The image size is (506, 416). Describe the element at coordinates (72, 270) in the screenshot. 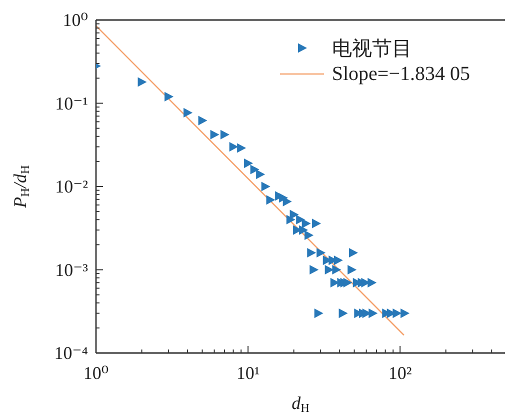

I see `y-tick-label: 10⁻³` at that location.